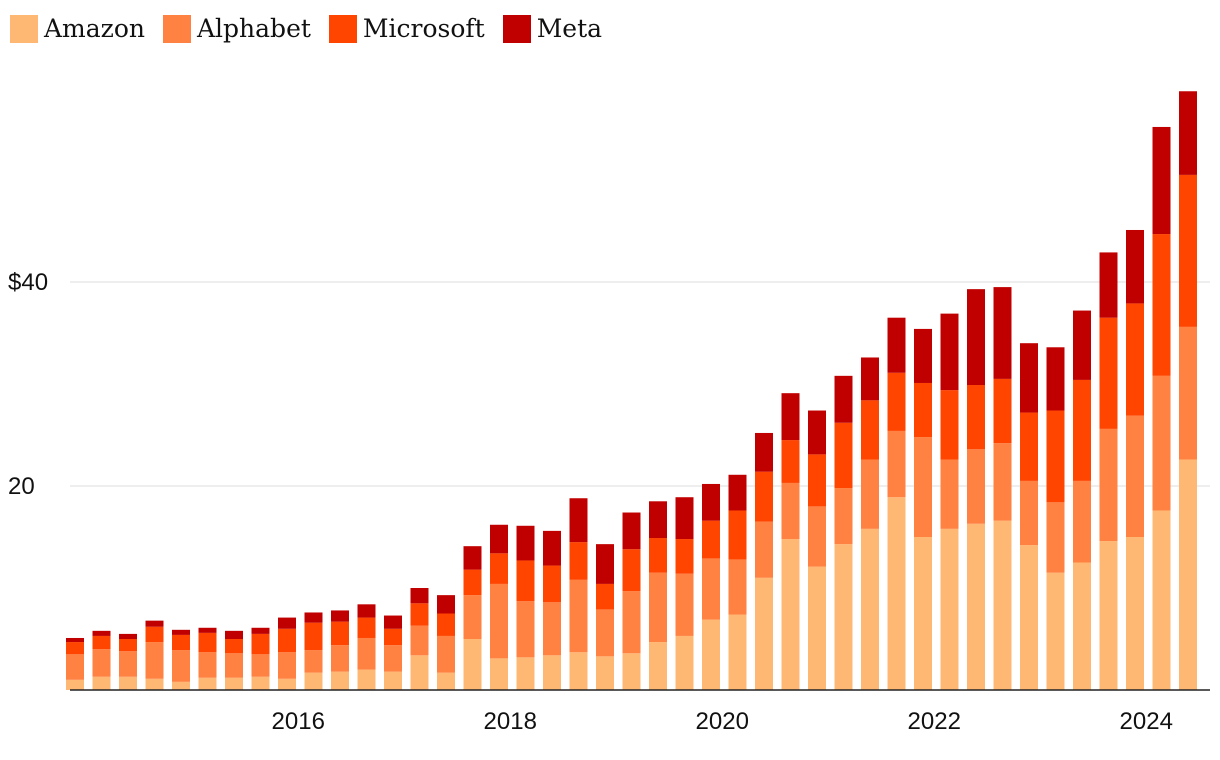  Describe the element at coordinates (315, 28) in the screenshot. I see `chart-legend: Amazon Alphabet Microsoft Meta` at that location.